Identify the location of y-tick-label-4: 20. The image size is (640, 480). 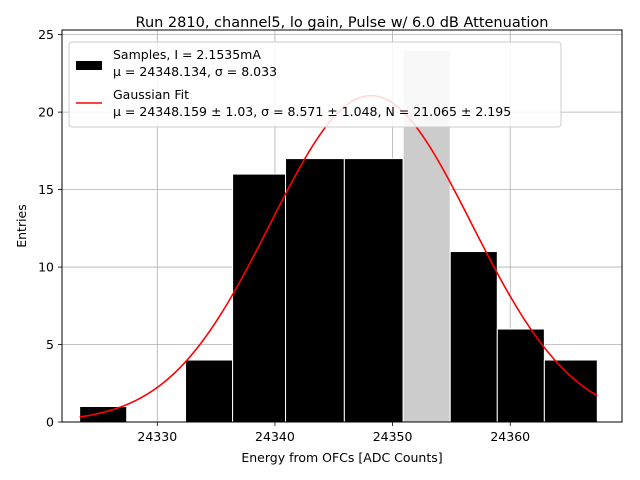
(46, 112).